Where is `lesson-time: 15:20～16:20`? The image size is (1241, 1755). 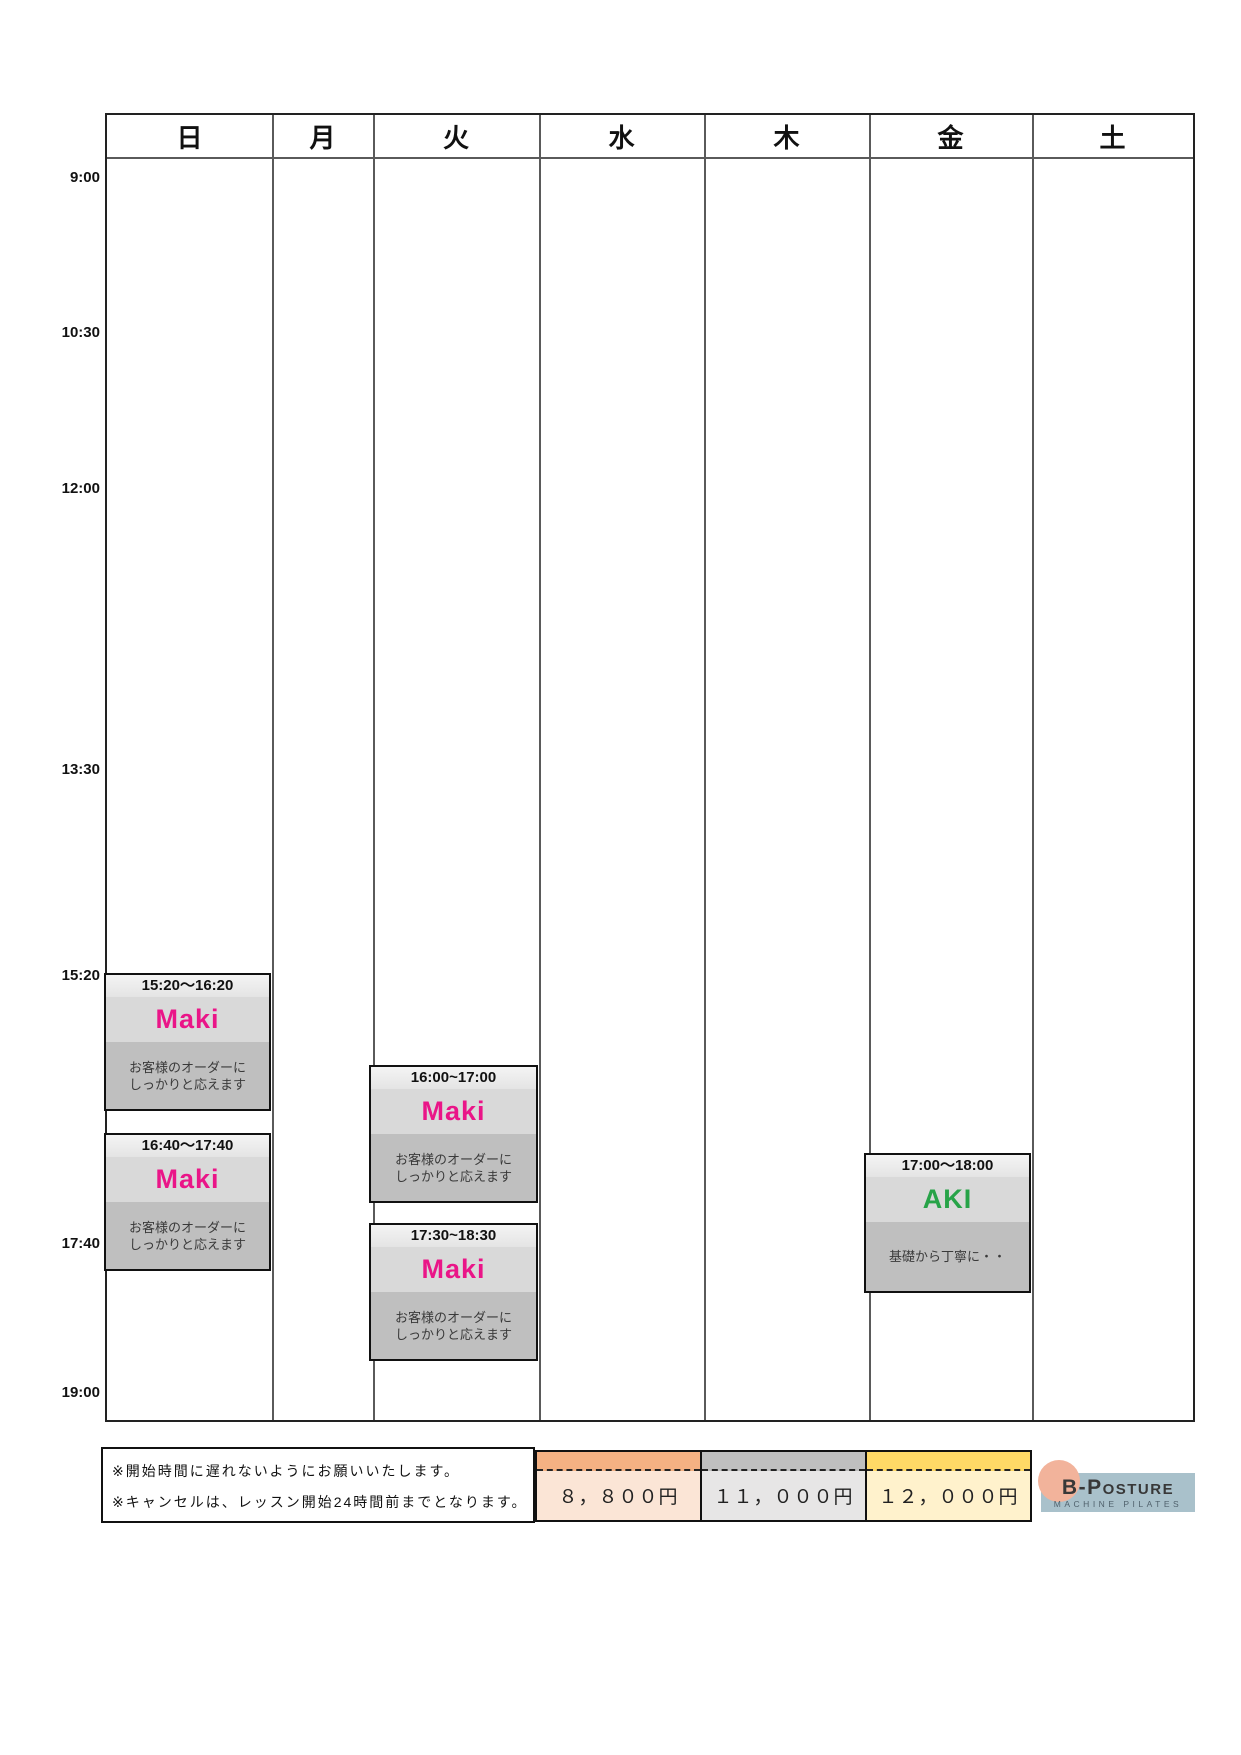
lesson-time: 15:20～16:20 is located at coordinates (187, 986).